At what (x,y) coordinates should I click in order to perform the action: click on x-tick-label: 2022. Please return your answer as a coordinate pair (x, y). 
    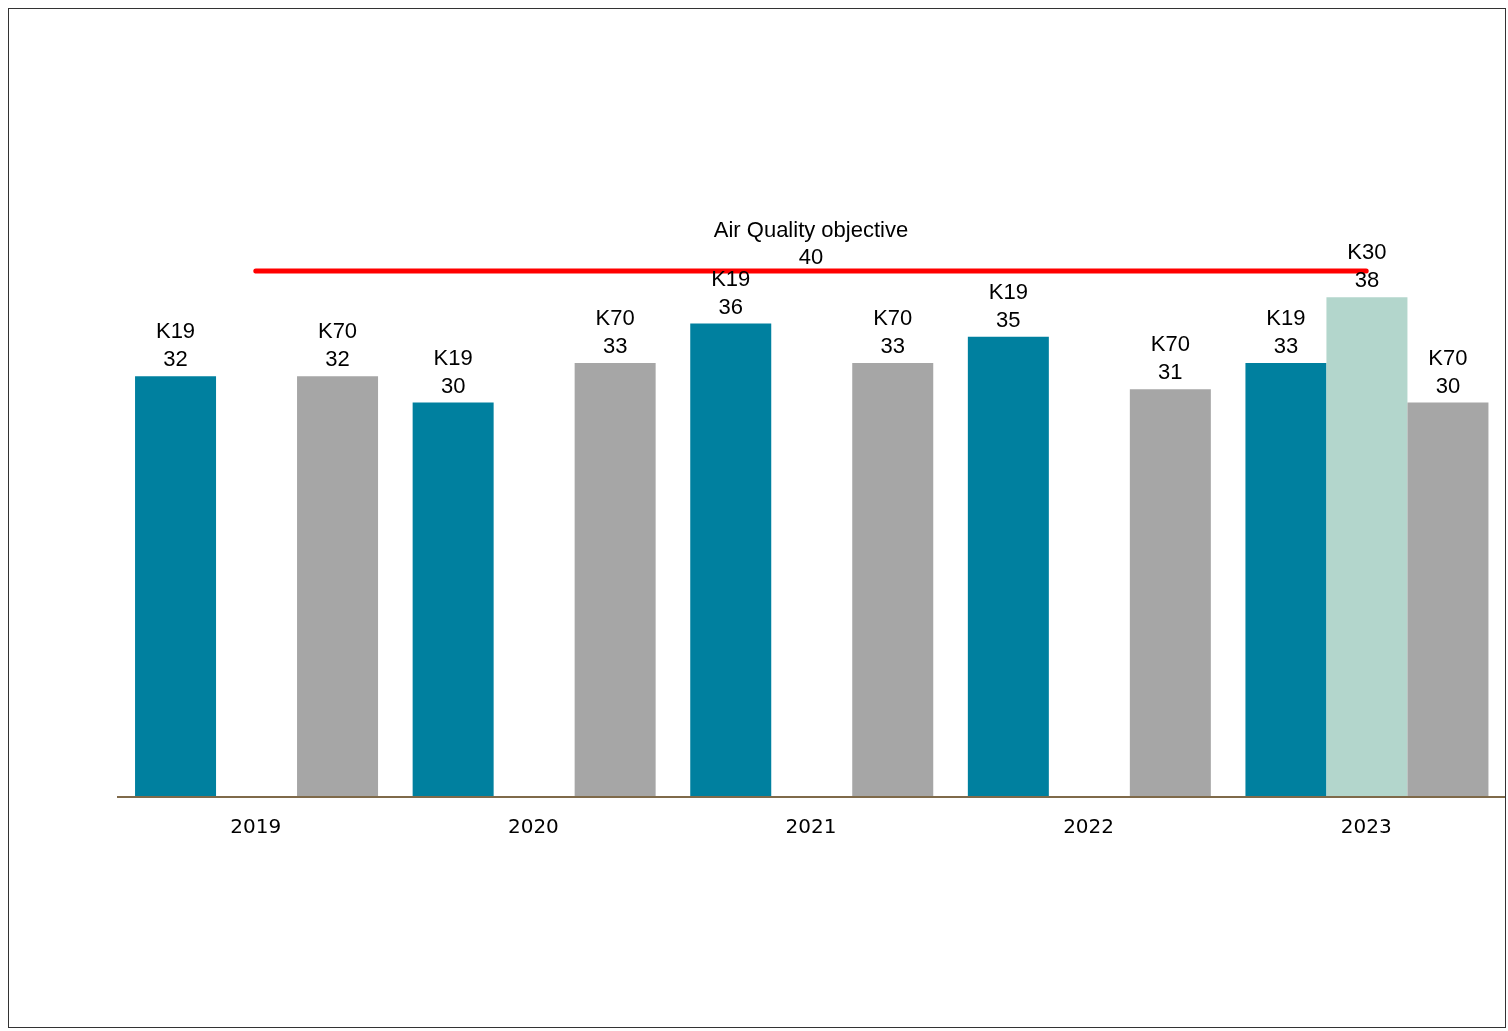
    Looking at the image, I should click on (1089, 826).